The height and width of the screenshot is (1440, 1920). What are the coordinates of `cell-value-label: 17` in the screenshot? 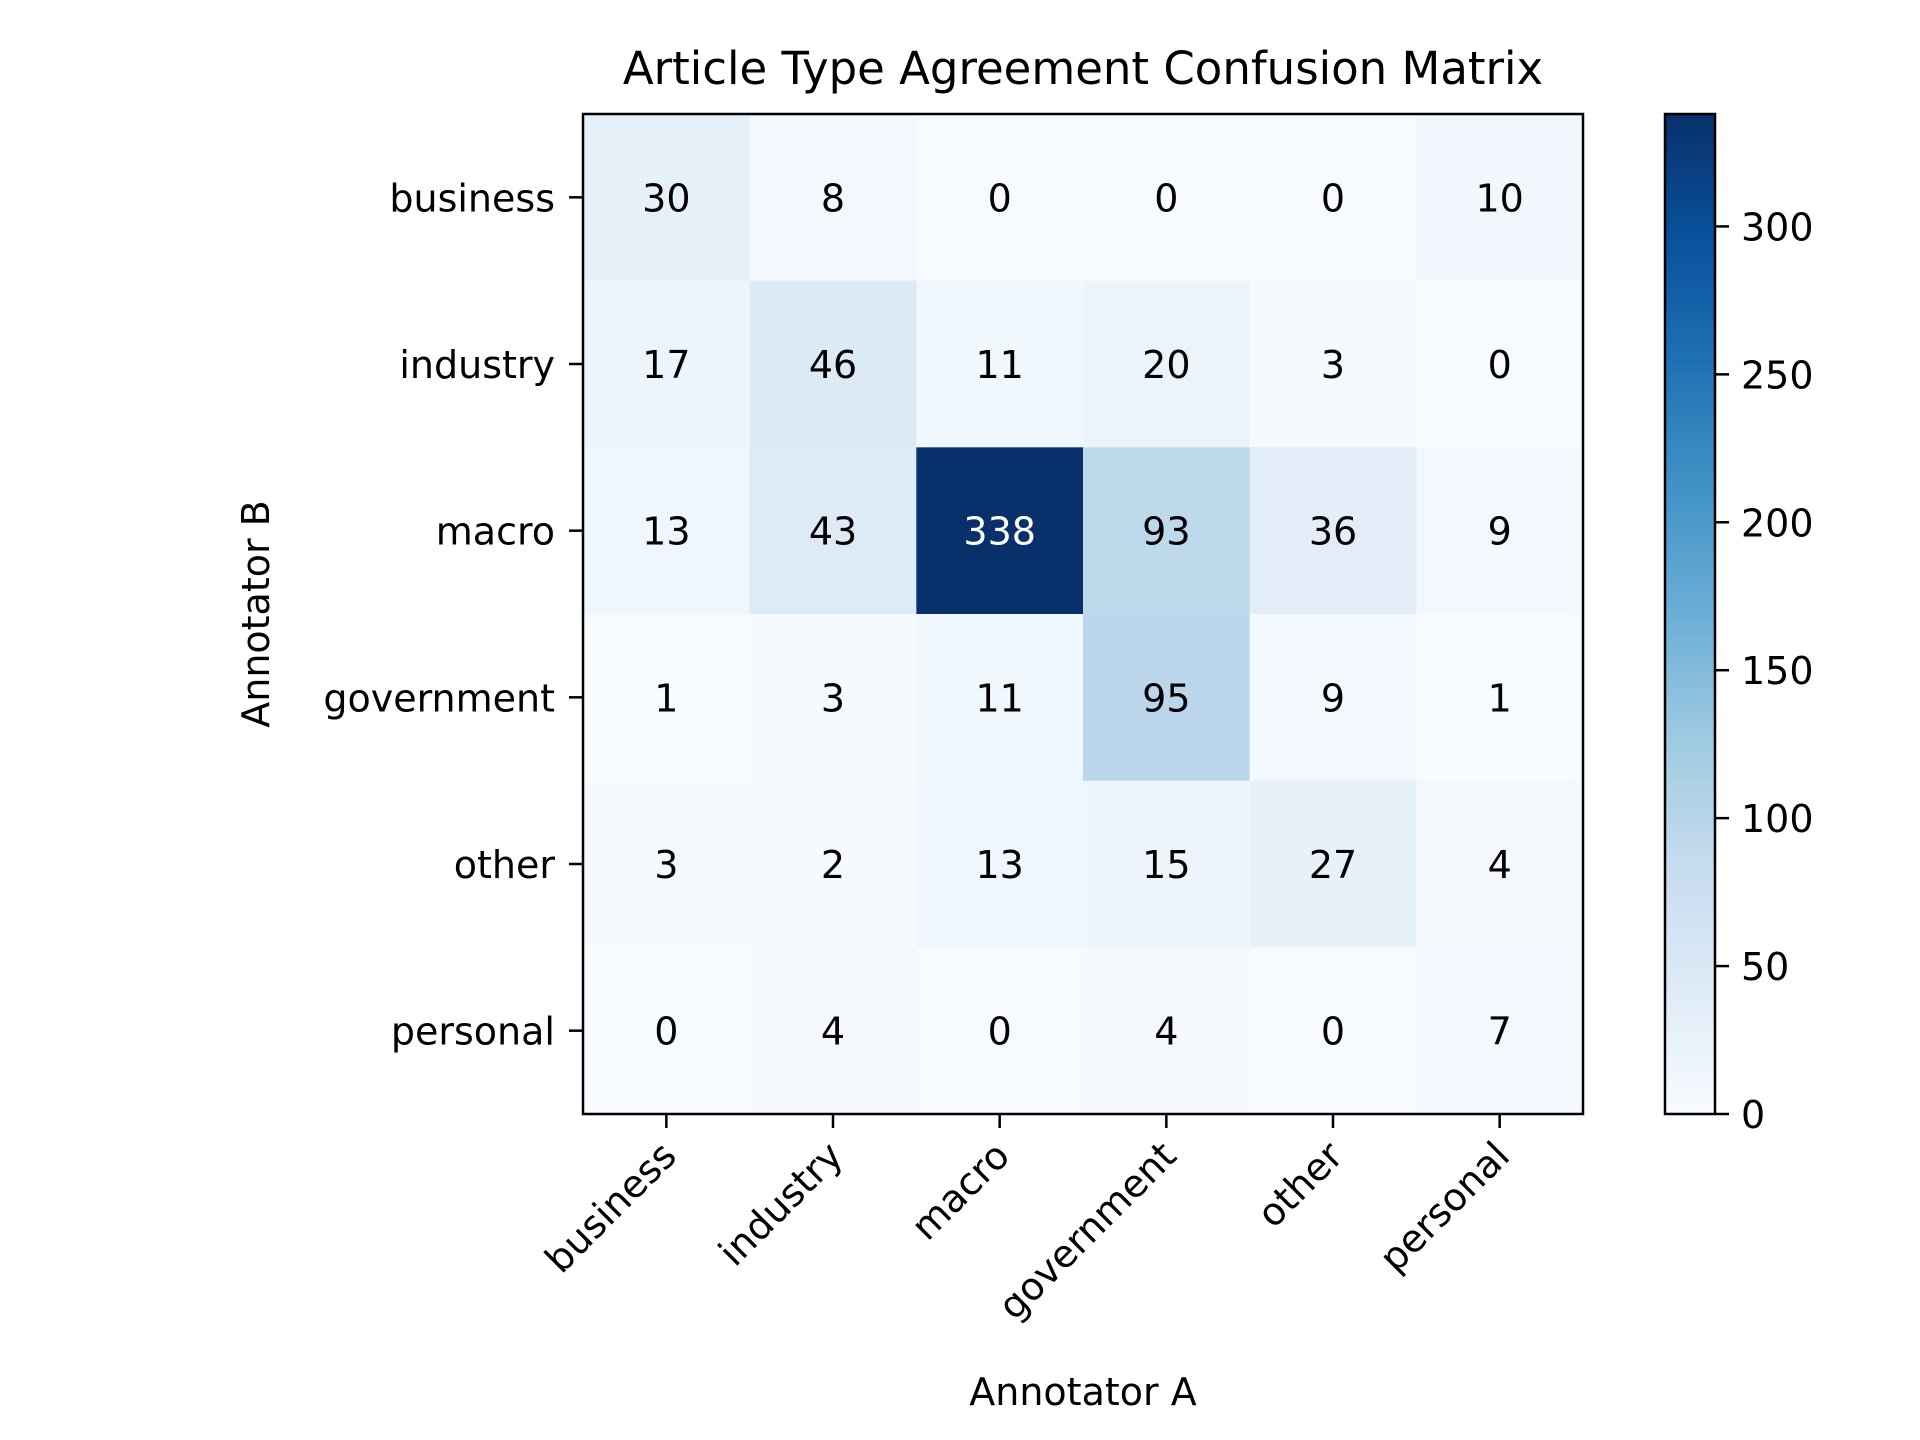 It's located at (666, 365).